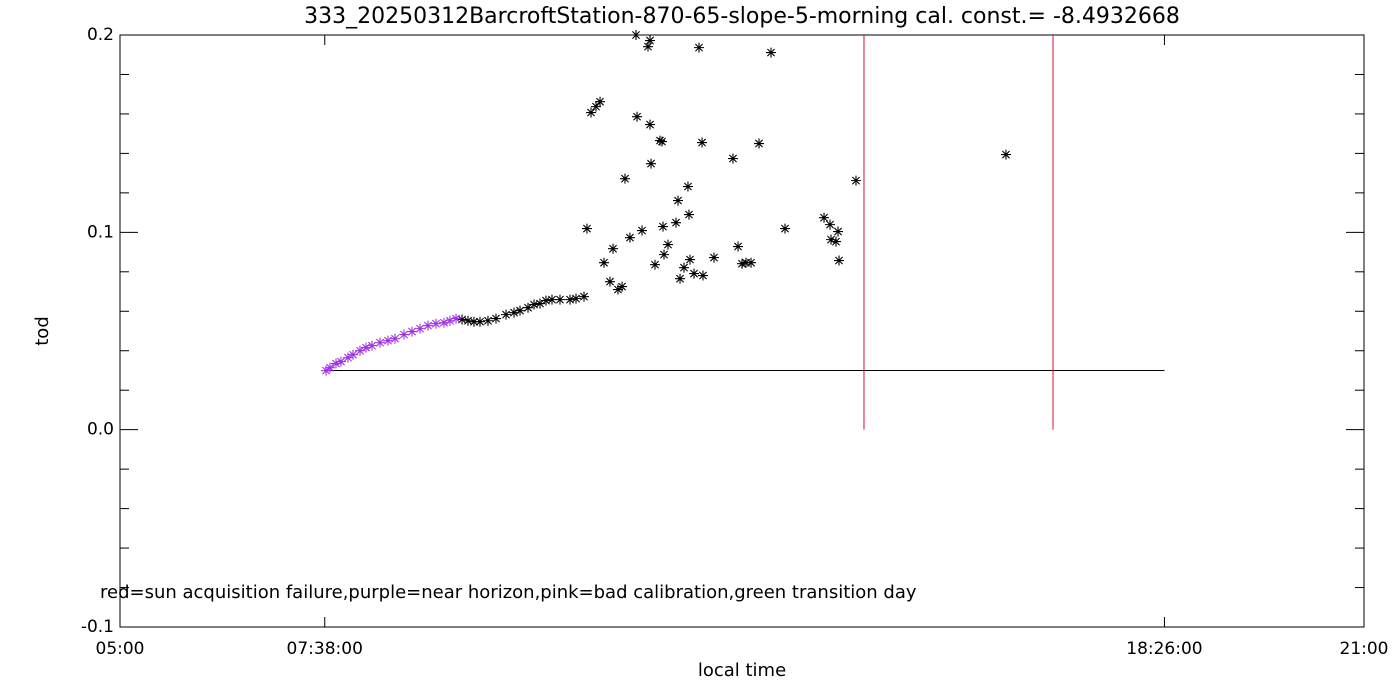 This screenshot has height=700, width=1400. Describe the element at coordinates (742, 670) in the screenshot. I see `x-axis-label: local time` at that location.